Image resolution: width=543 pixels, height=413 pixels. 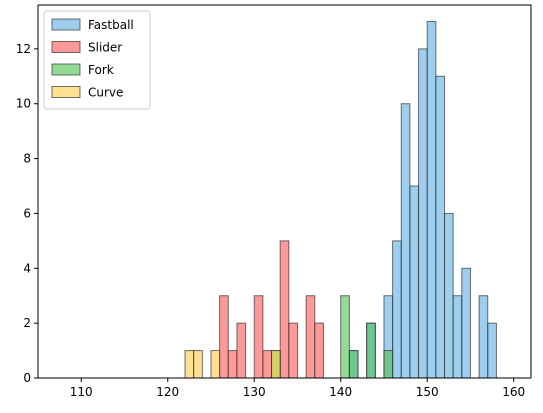 What do you see at coordinates (66, 24) in the screenshot?
I see `legend-swatch-fastball` at bounding box center [66, 24].